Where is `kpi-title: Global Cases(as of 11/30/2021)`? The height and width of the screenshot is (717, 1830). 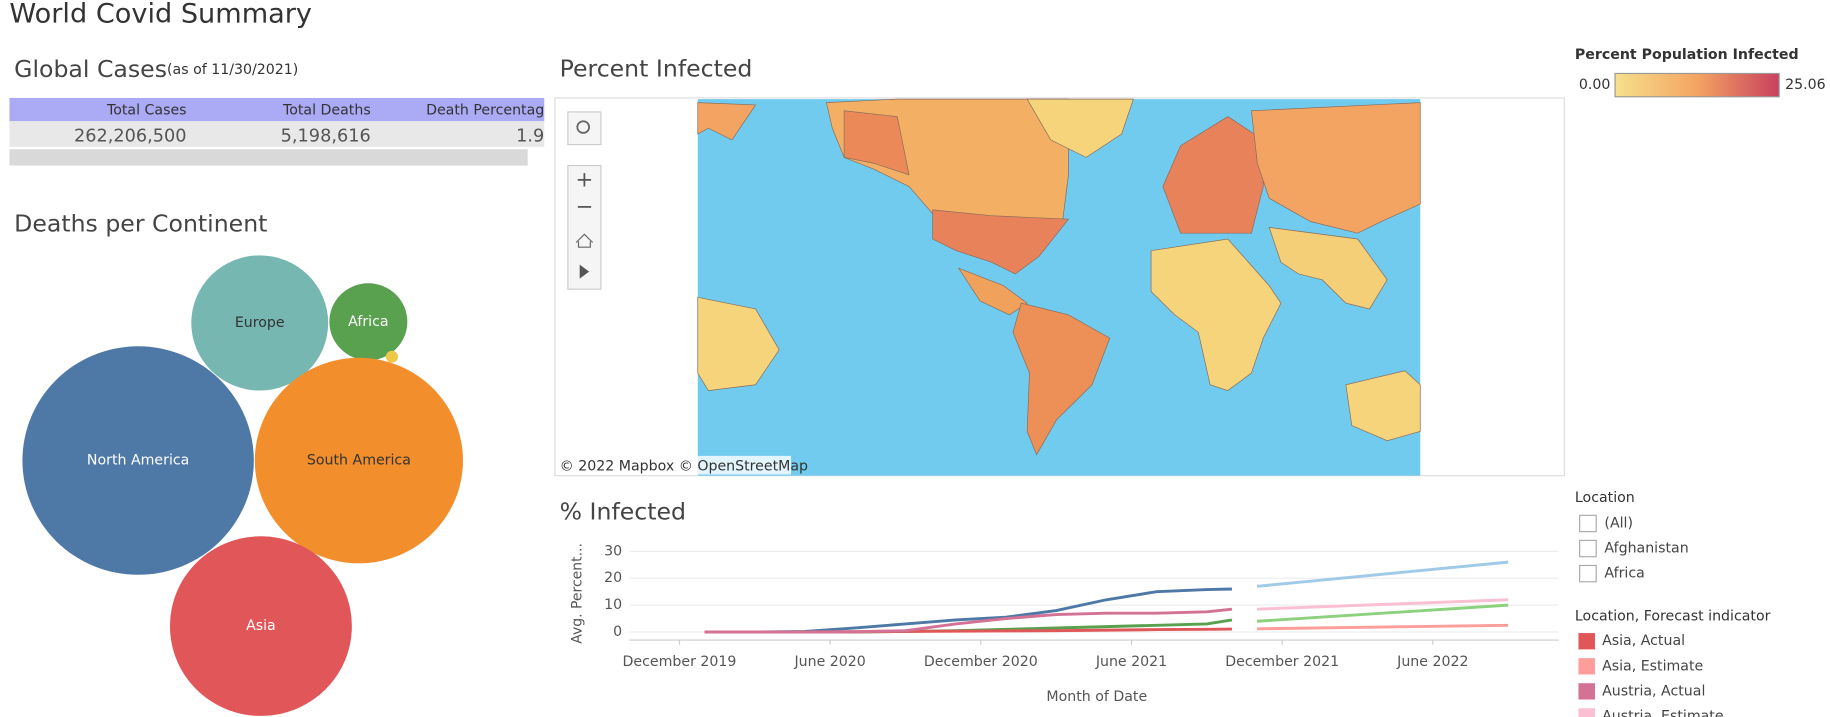 kpi-title: Global Cases(as of 11/30/2021) is located at coordinates (156, 69).